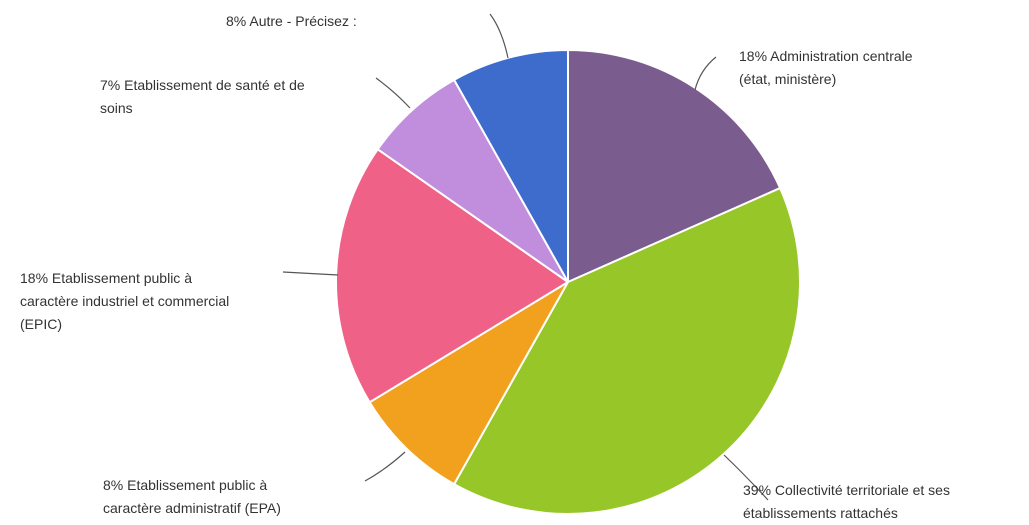 This screenshot has height=525, width=1029. I want to click on slice-label-line: caractère industriel et commercial, so click(125, 301).